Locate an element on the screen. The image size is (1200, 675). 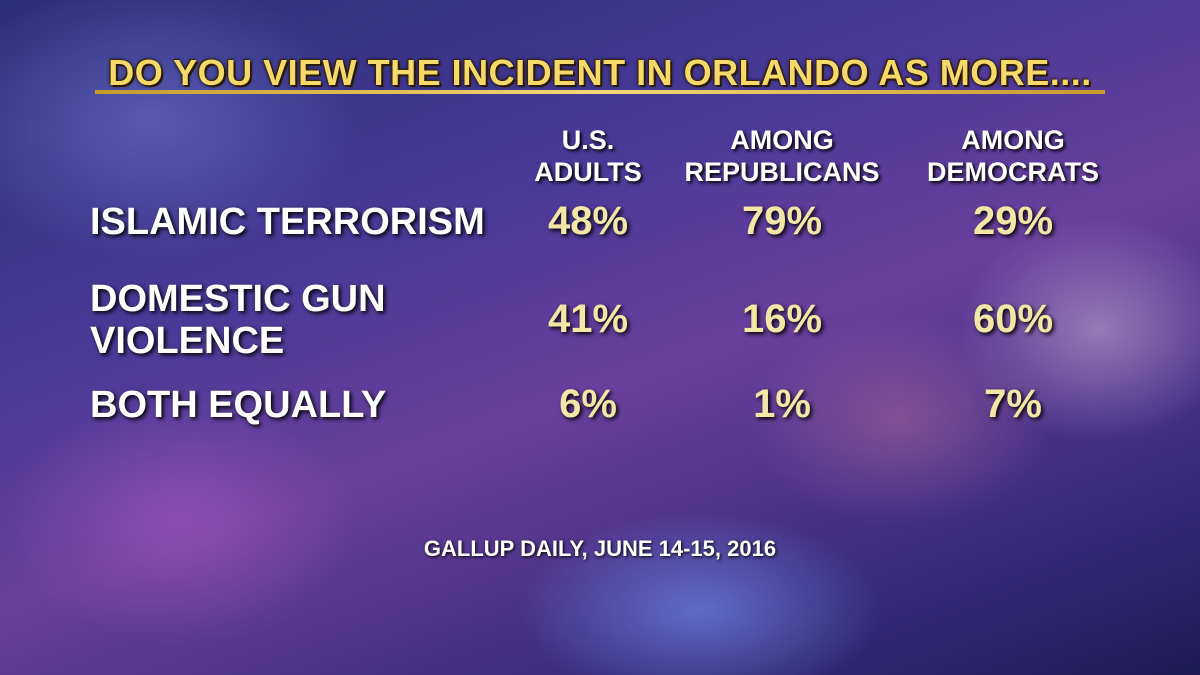
cell-value: 1% is located at coordinates (782, 404).